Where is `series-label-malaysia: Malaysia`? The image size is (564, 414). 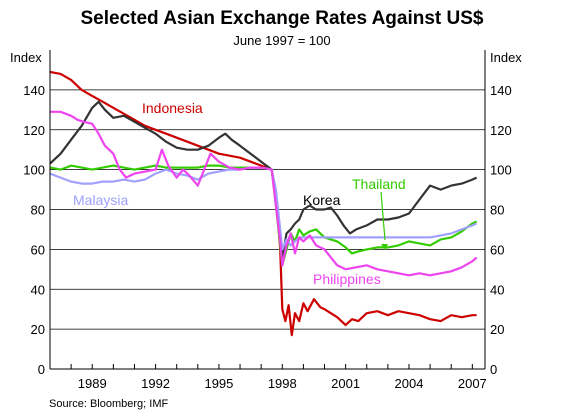 series-label-malaysia: Malaysia is located at coordinates (100, 200).